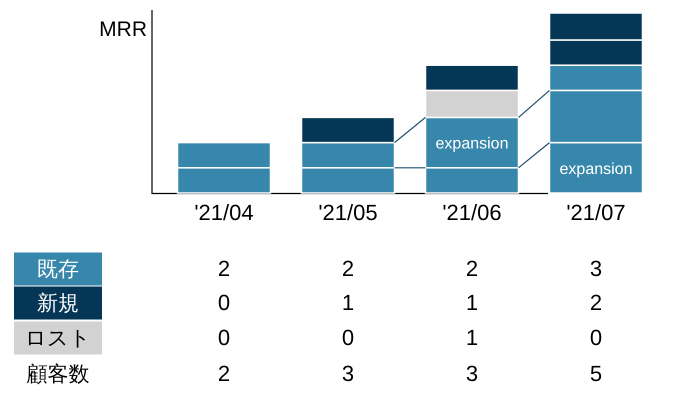 The width and height of the screenshot is (676, 411). What do you see at coordinates (596, 373) in the screenshot?
I see `data-label: 5` at bounding box center [596, 373].